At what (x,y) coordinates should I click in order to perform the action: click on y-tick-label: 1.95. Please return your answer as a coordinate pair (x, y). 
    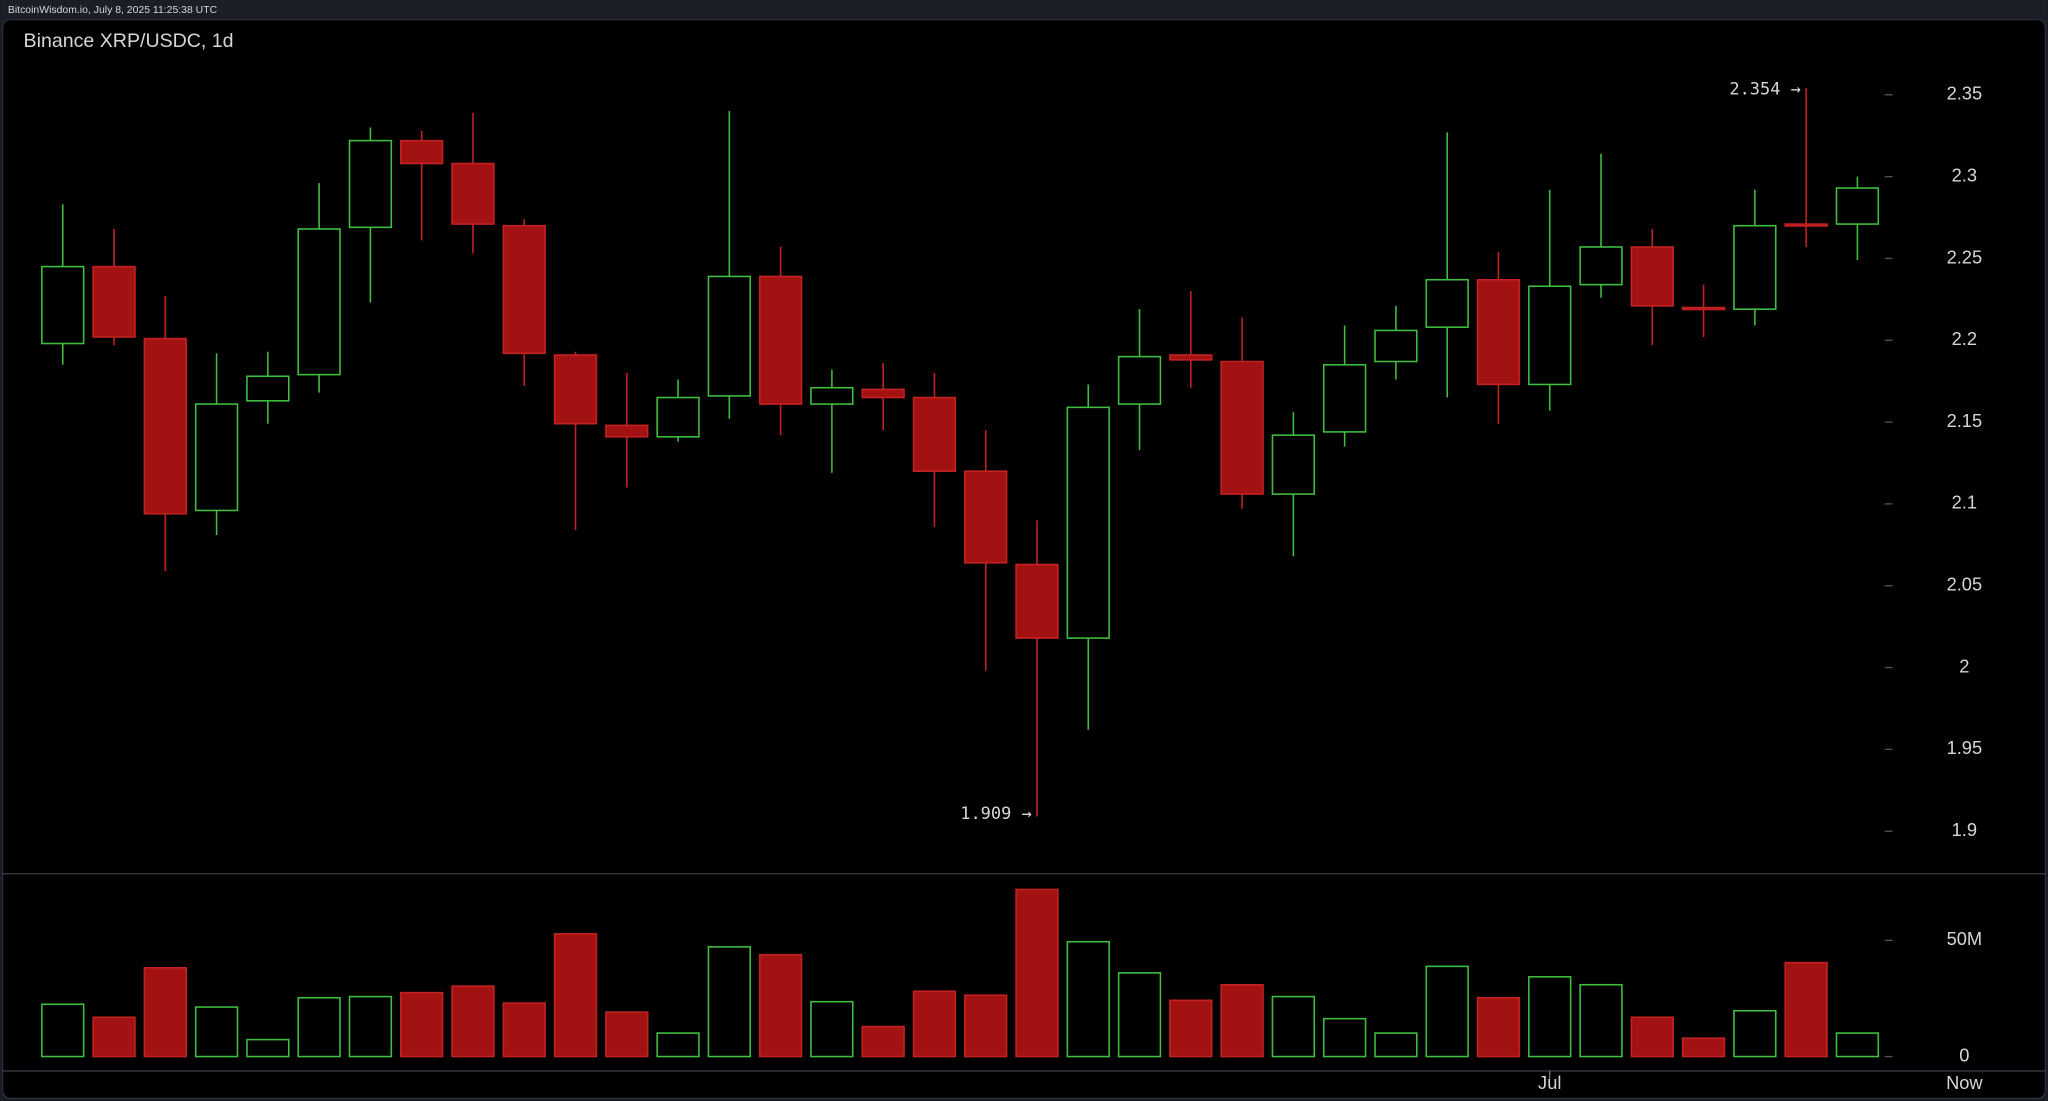
    Looking at the image, I should click on (1965, 747).